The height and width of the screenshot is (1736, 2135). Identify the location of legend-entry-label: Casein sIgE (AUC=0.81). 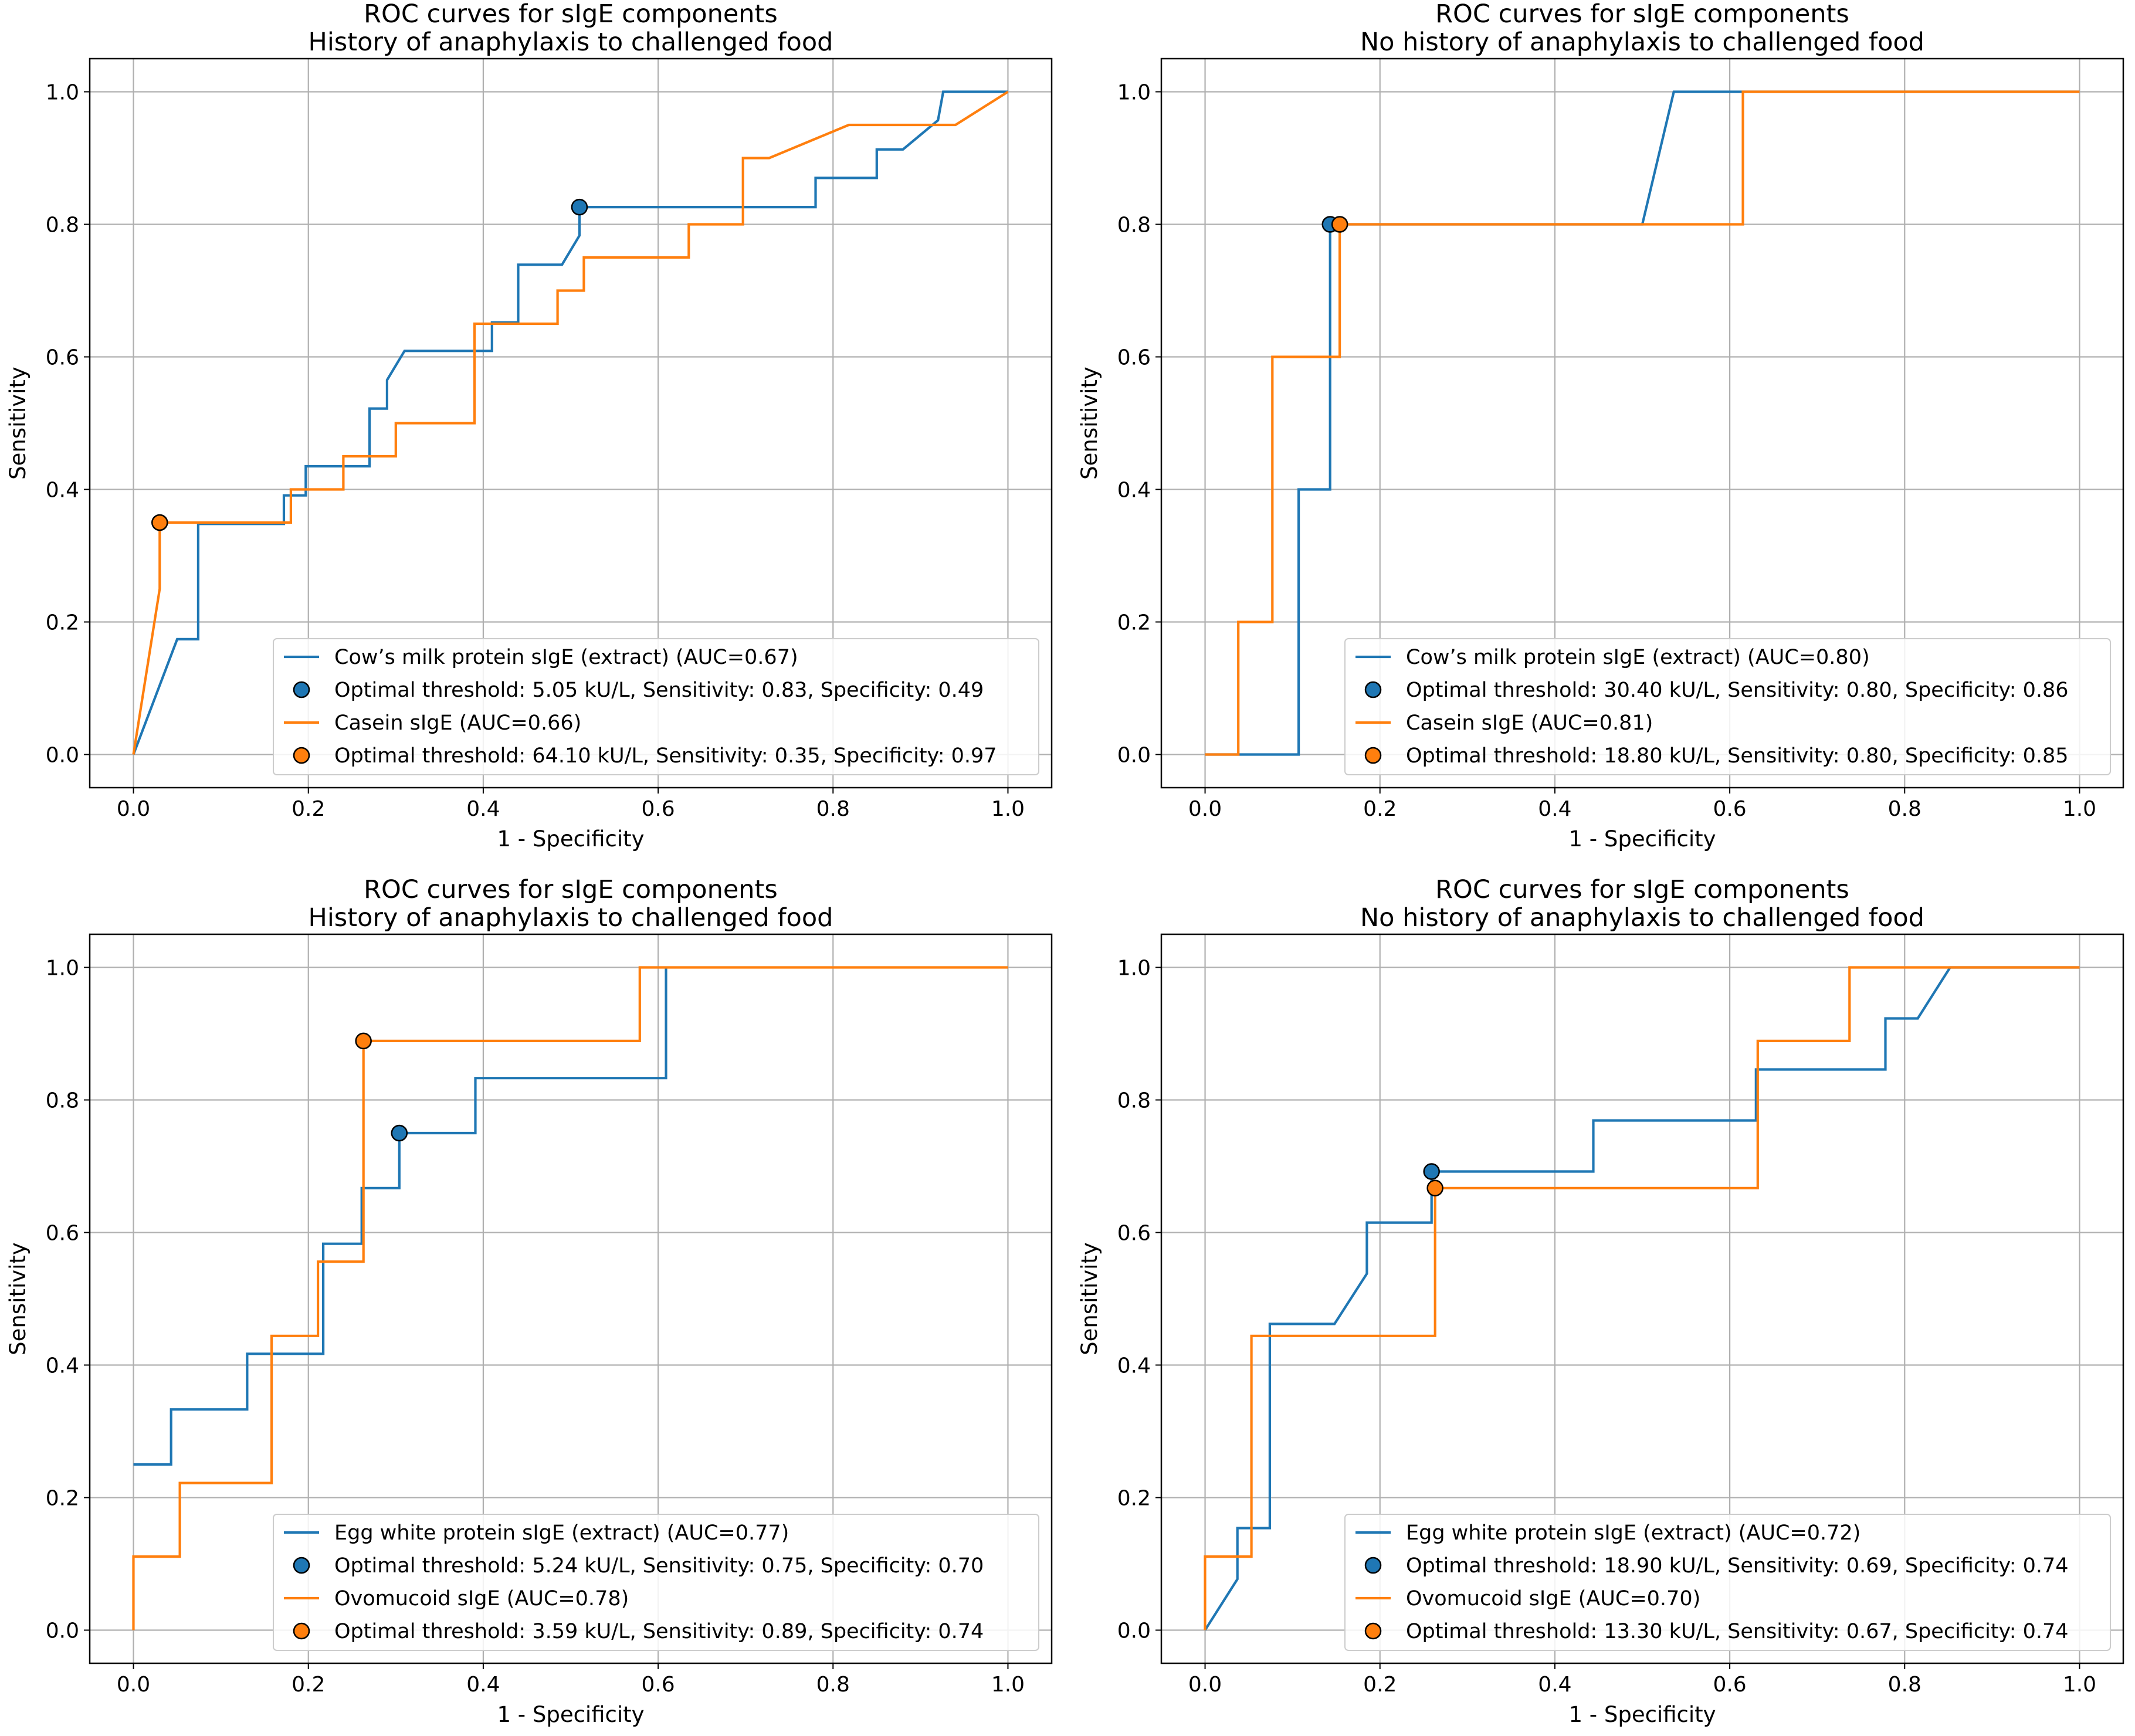
(1529, 723).